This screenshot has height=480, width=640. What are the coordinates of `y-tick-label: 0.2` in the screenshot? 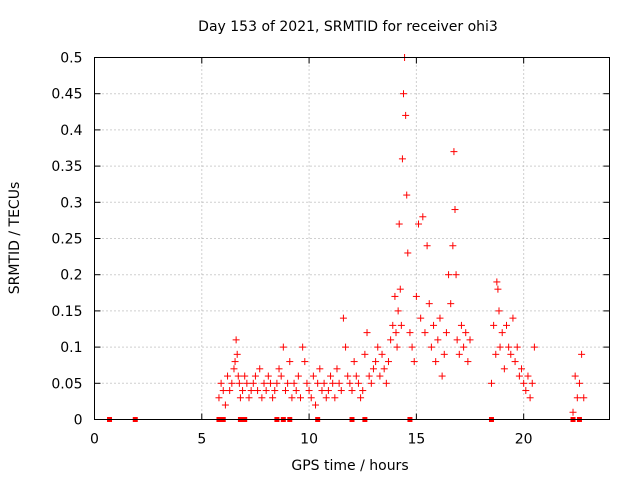 It's located at (71, 276).